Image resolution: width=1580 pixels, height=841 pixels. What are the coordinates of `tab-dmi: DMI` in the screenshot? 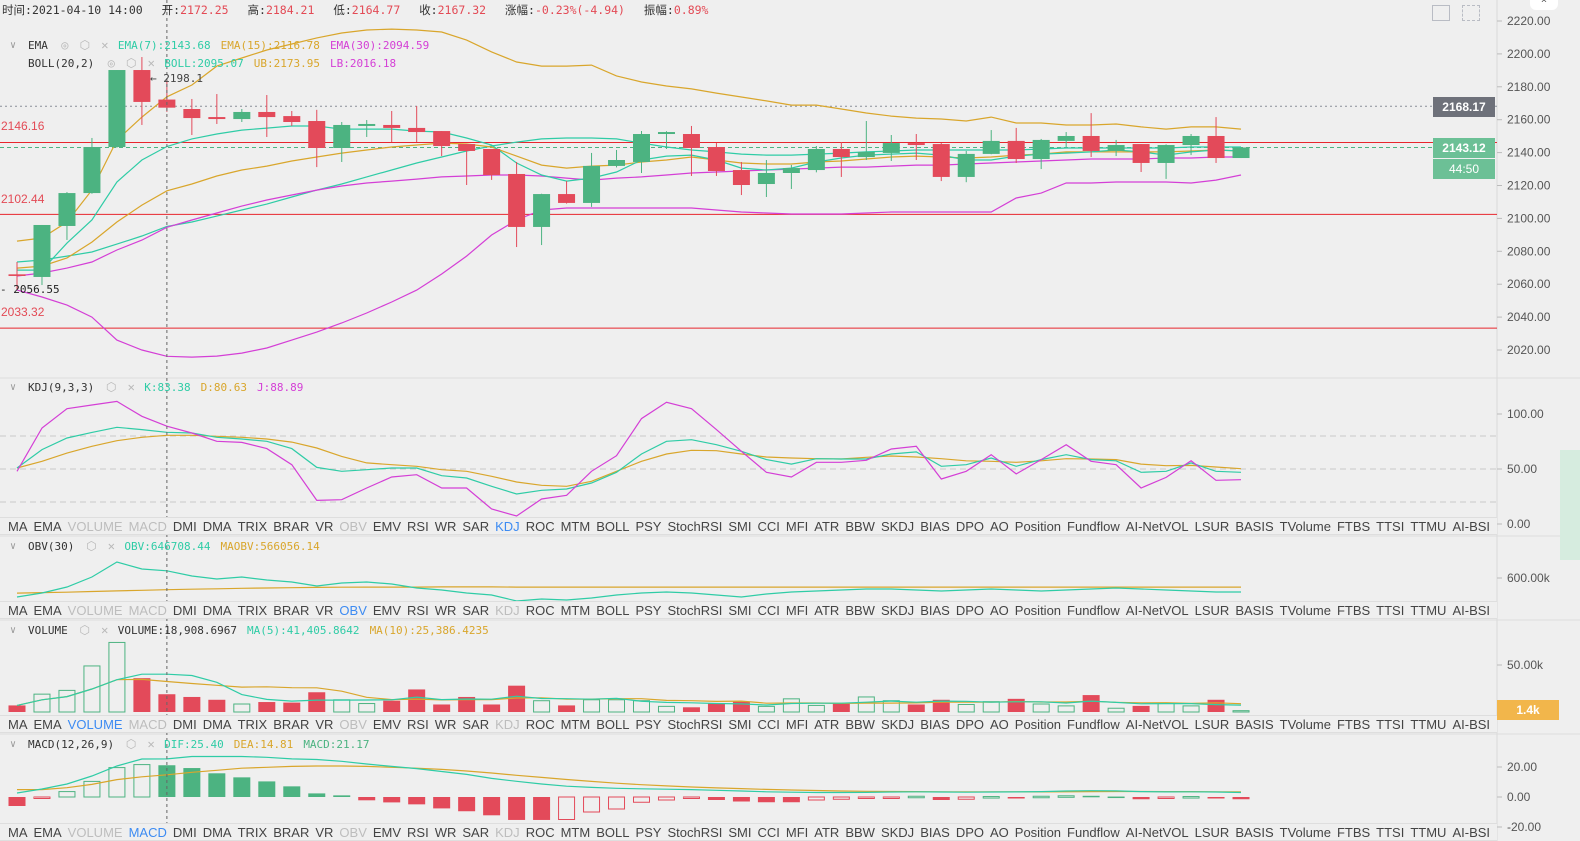 It's located at (184, 526).